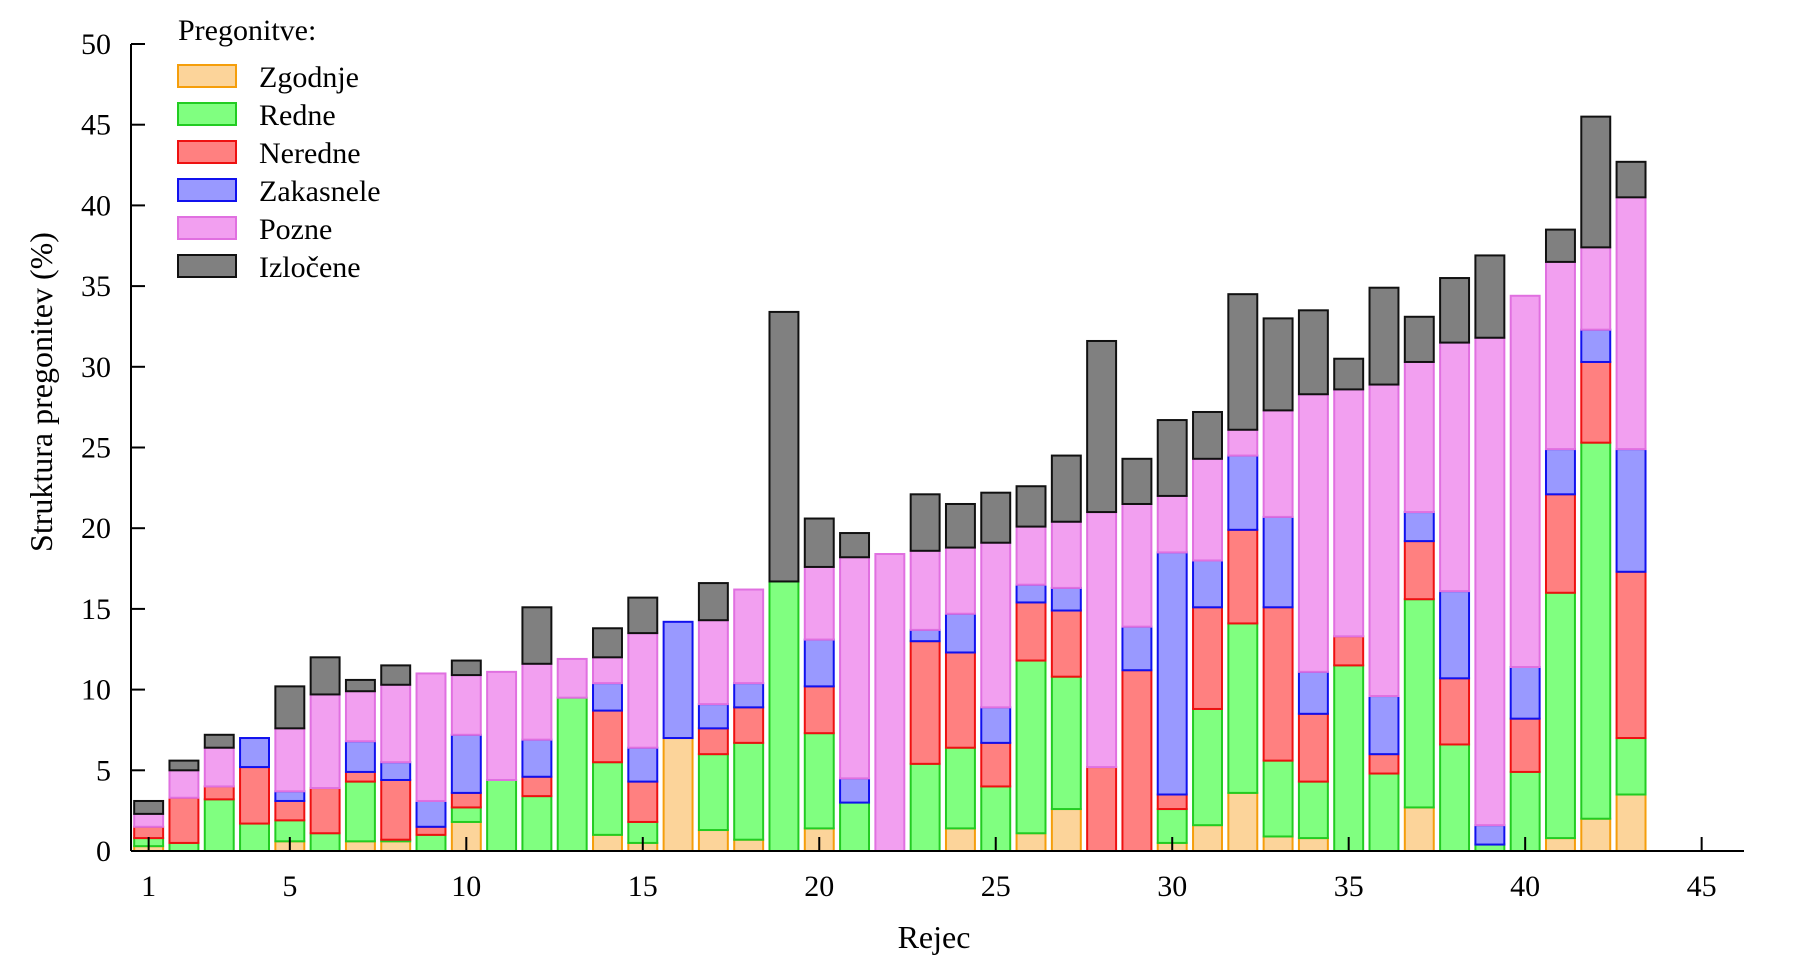  Describe the element at coordinates (1702, 886) in the screenshot. I see `x-tick-label-45: 45` at that location.